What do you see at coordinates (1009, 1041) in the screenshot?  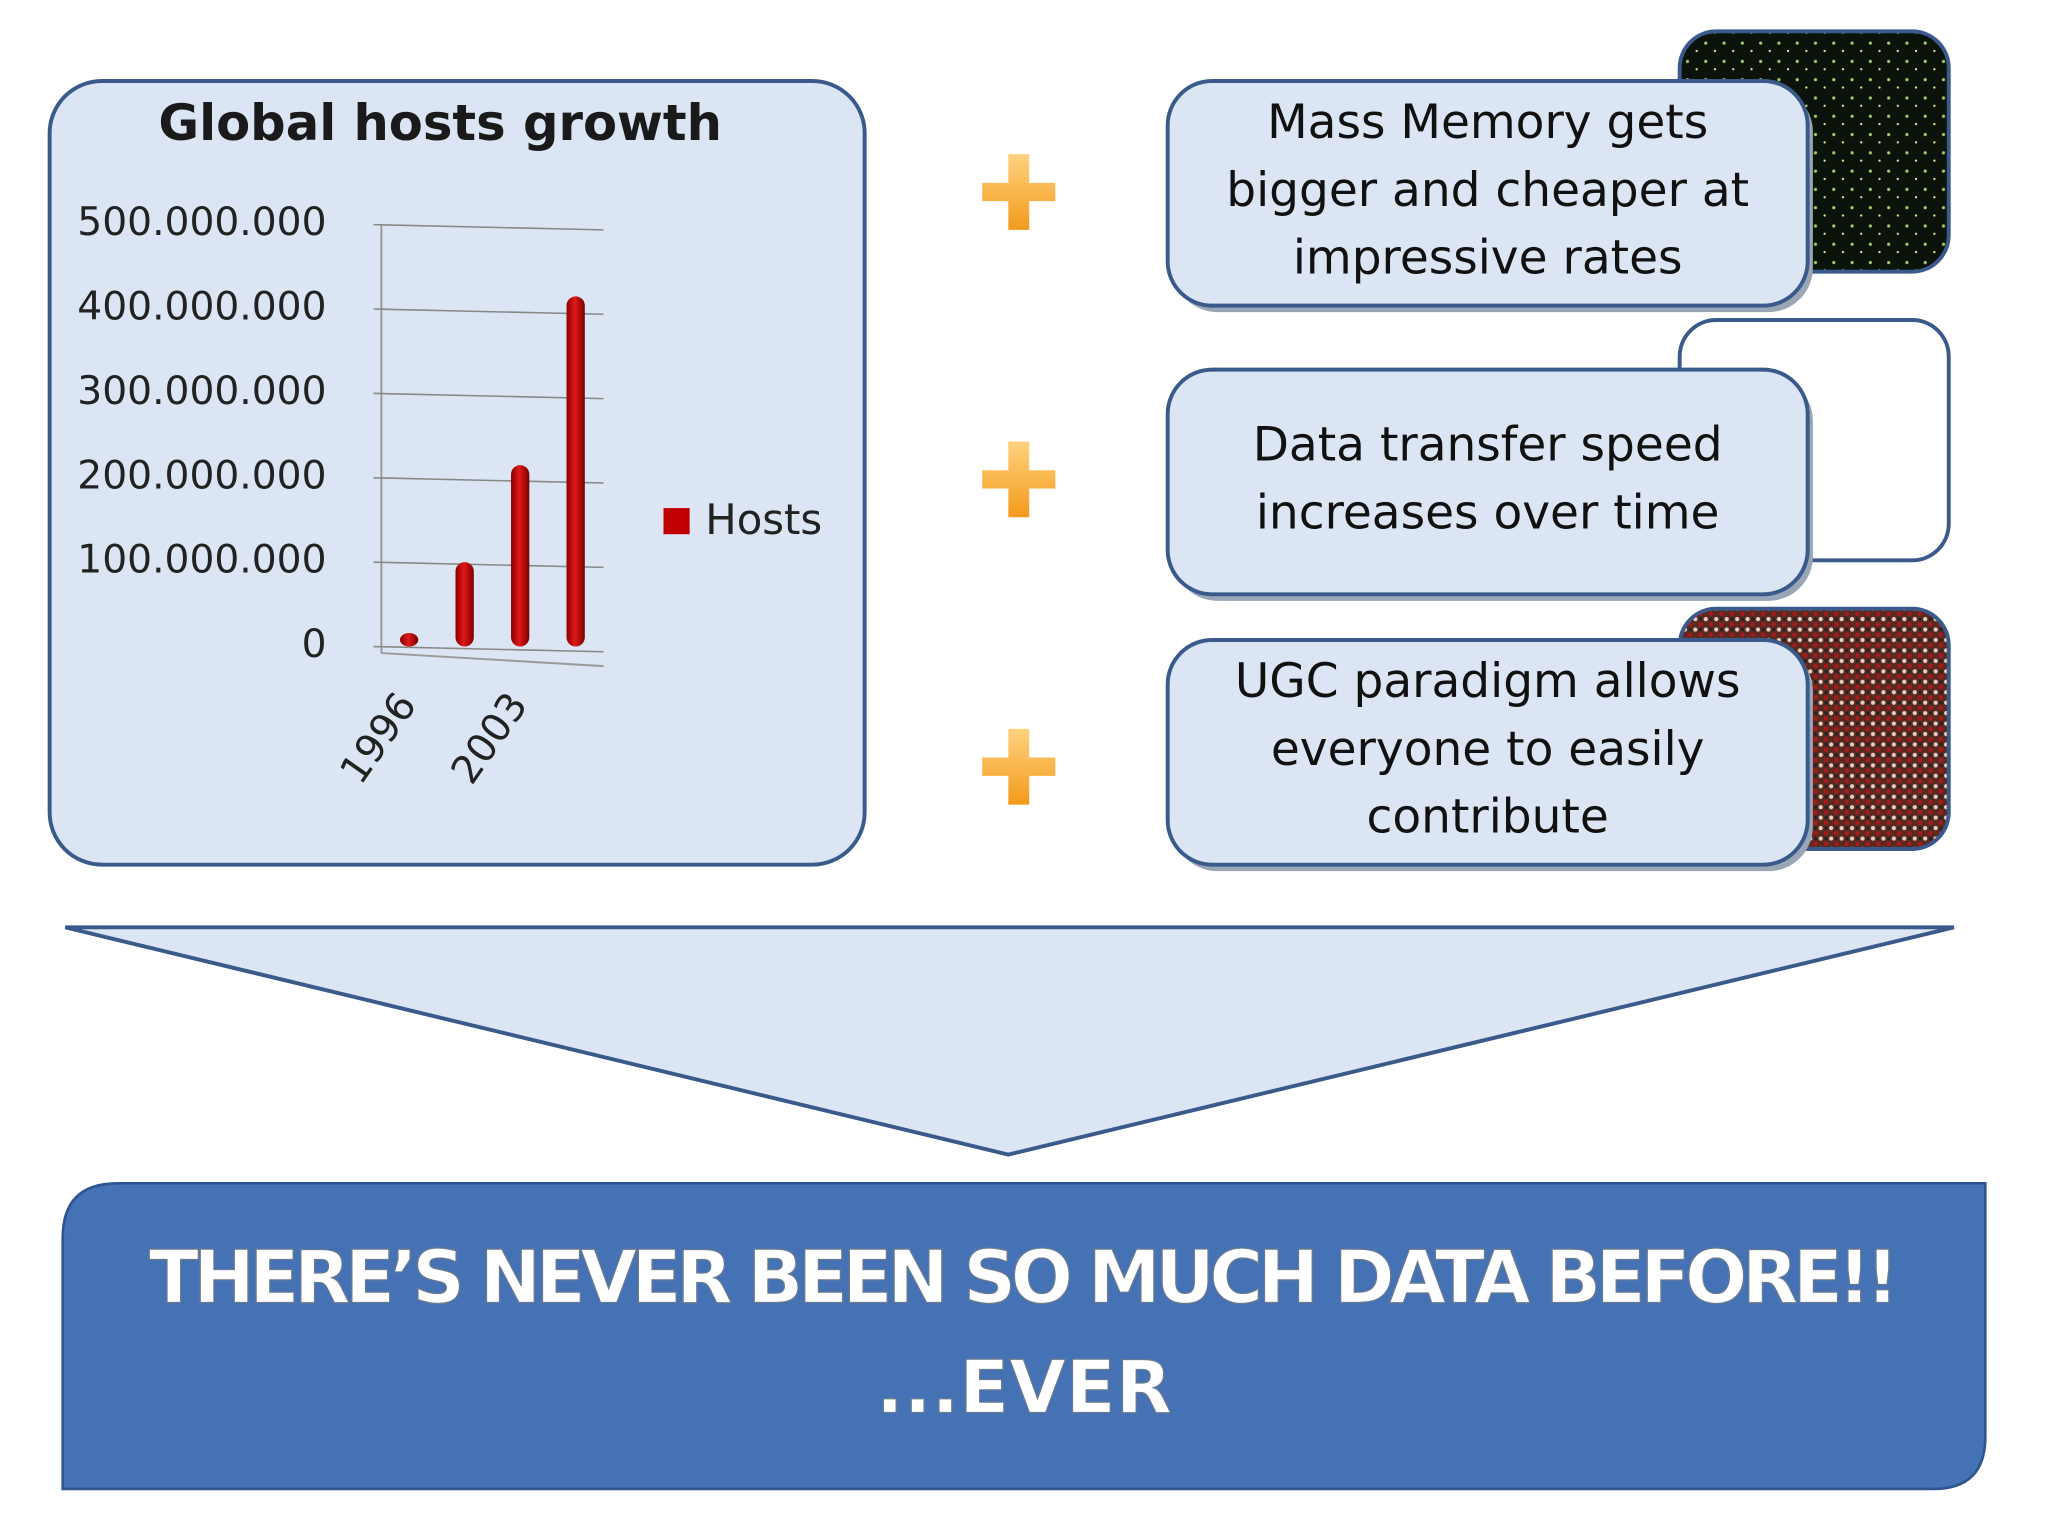 I see `funnel-arrow` at bounding box center [1009, 1041].